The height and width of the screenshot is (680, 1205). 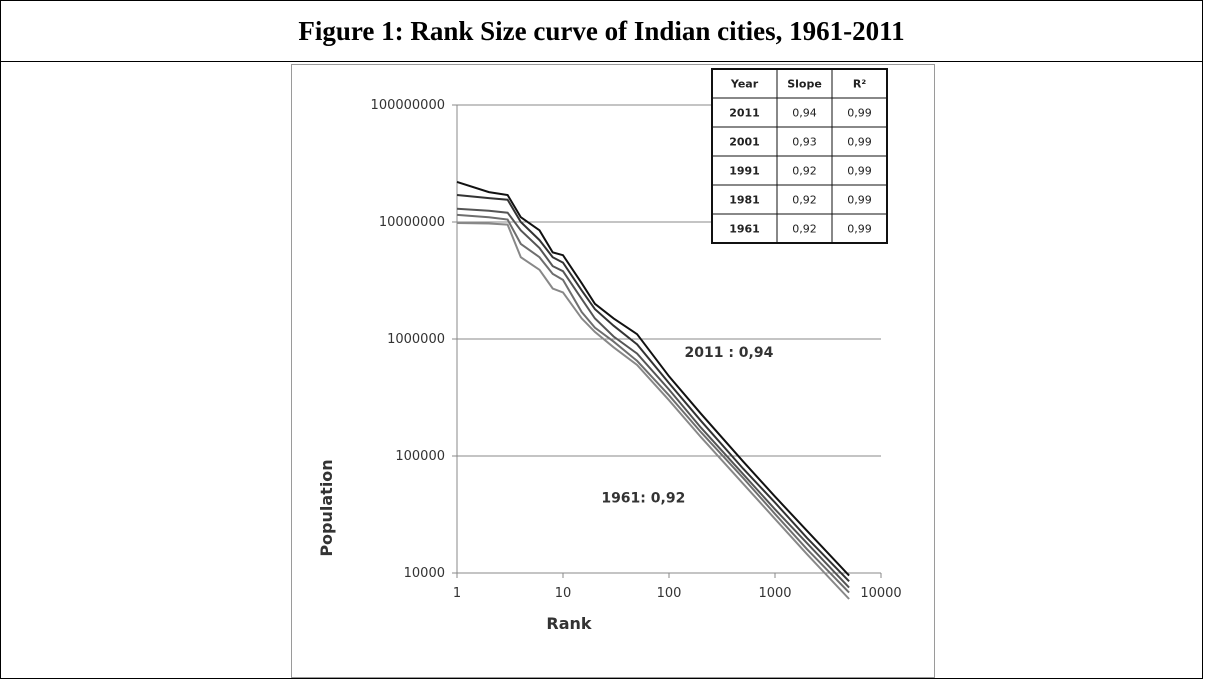 I want to click on table-header-cell: Slope, so click(x=804, y=84).